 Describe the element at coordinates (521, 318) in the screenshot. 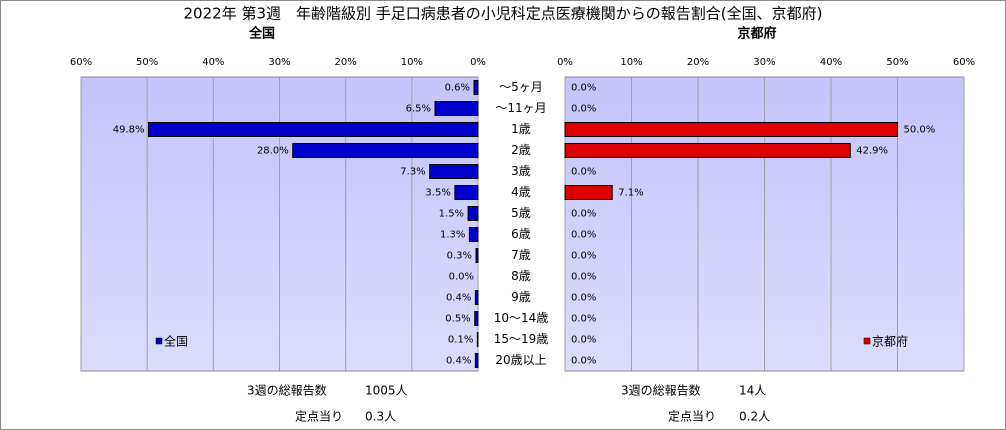

I see `category-label: 10～14歳` at that location.